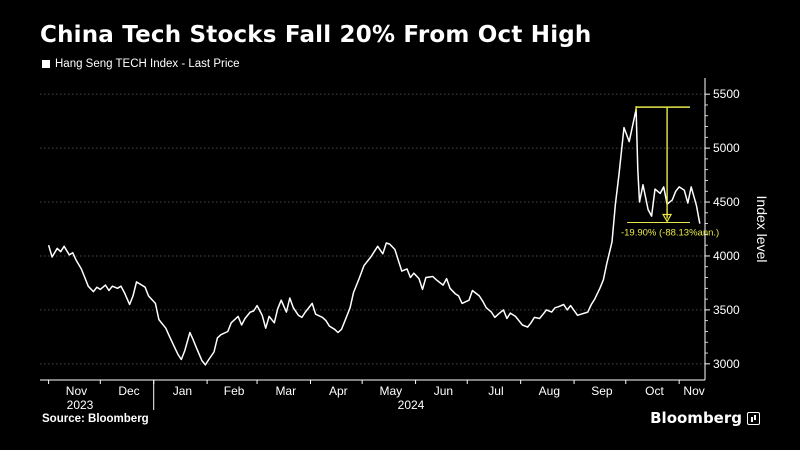  I want to click on x-tick-label: Sep, so click(602, 391).